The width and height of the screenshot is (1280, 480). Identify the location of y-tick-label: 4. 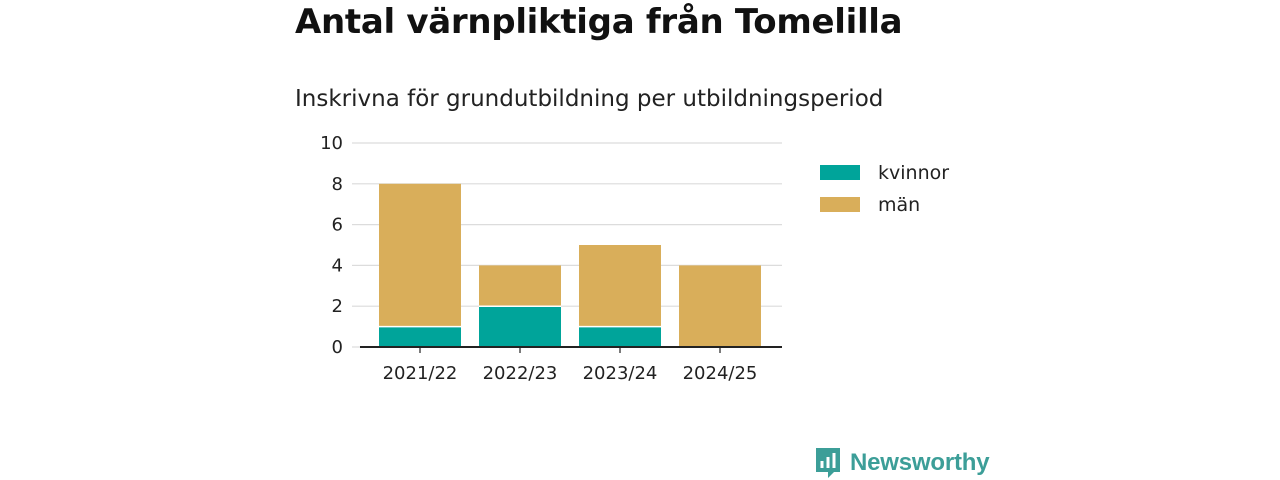
(337, 265).